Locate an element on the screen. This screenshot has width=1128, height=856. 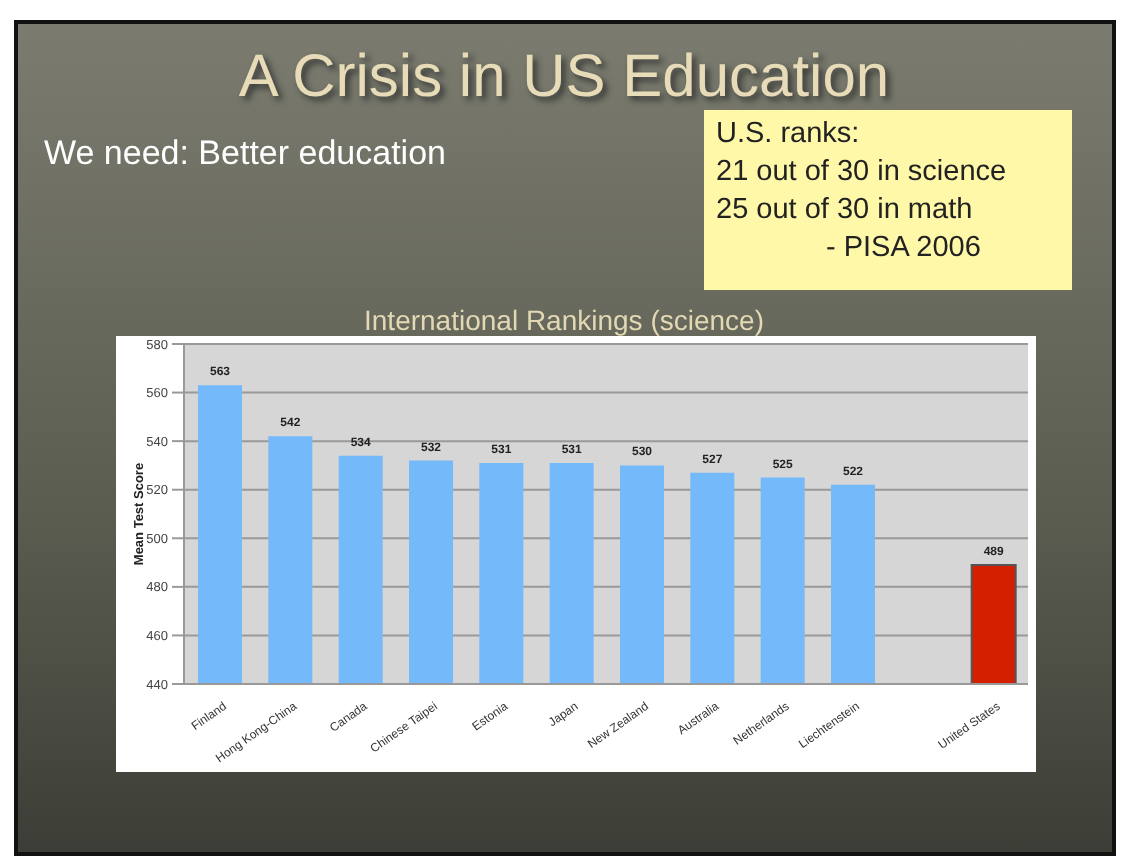
chart-subtitle: International Rankings (science) is located at coordinates (564, 320).